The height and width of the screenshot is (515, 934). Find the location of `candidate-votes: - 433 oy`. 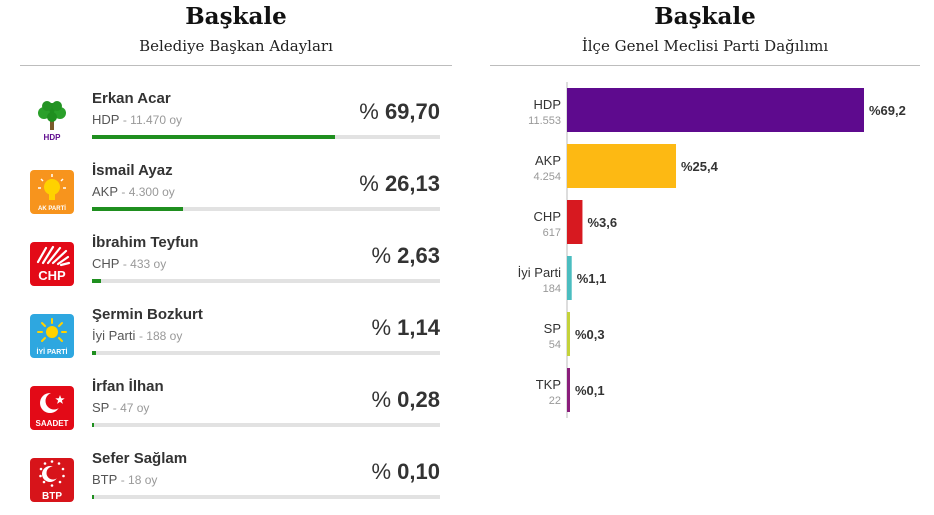

candidate-votes: - 433 oy is located at coordinates (144, 264).